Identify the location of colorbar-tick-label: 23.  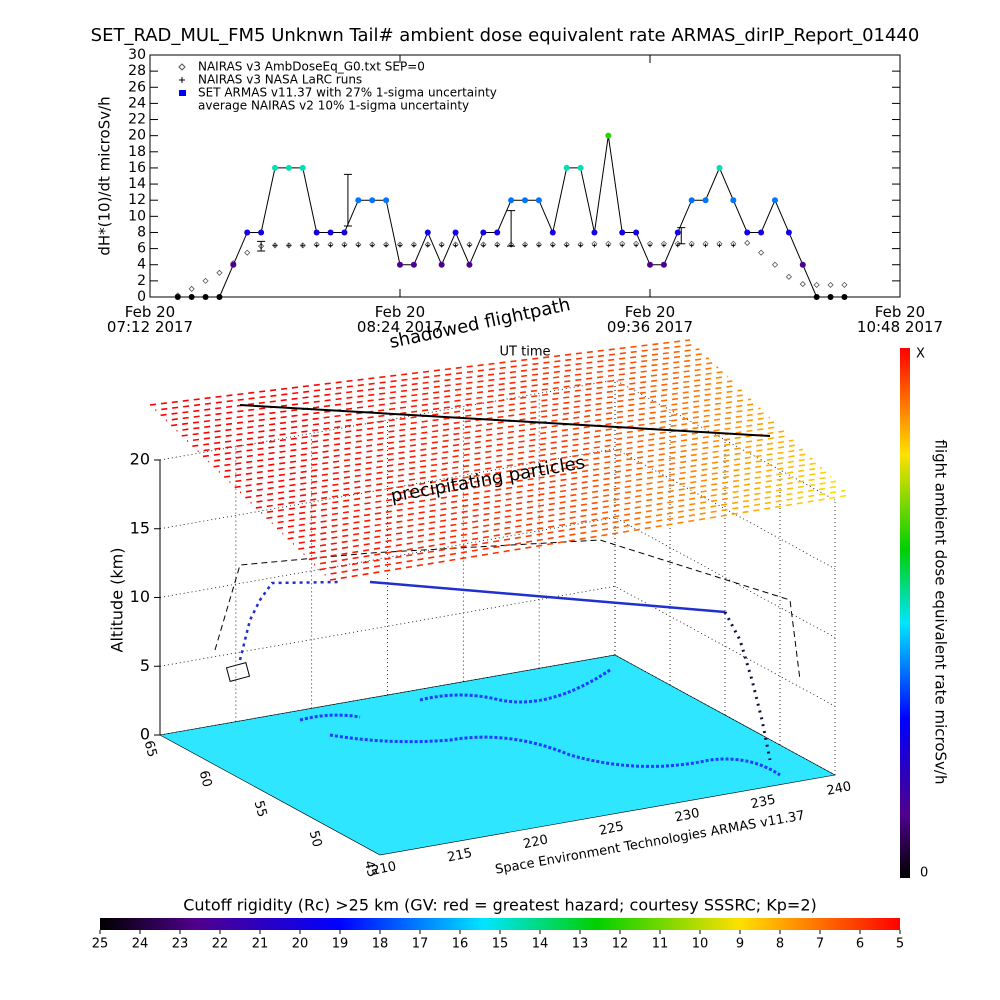
(180, 944).